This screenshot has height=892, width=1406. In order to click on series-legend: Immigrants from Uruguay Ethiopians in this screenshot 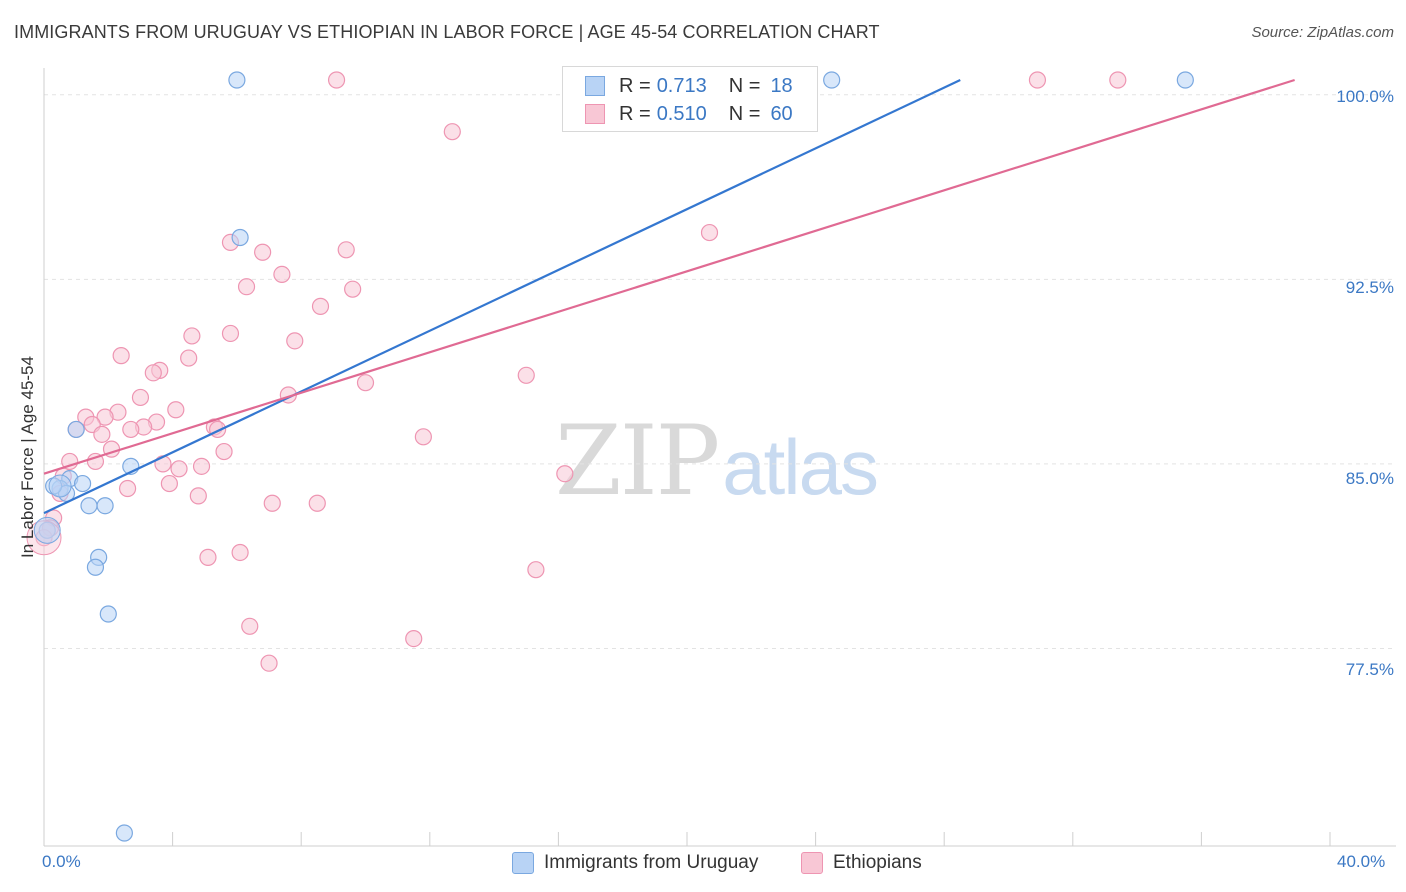, I will do `click(703, 865)`.